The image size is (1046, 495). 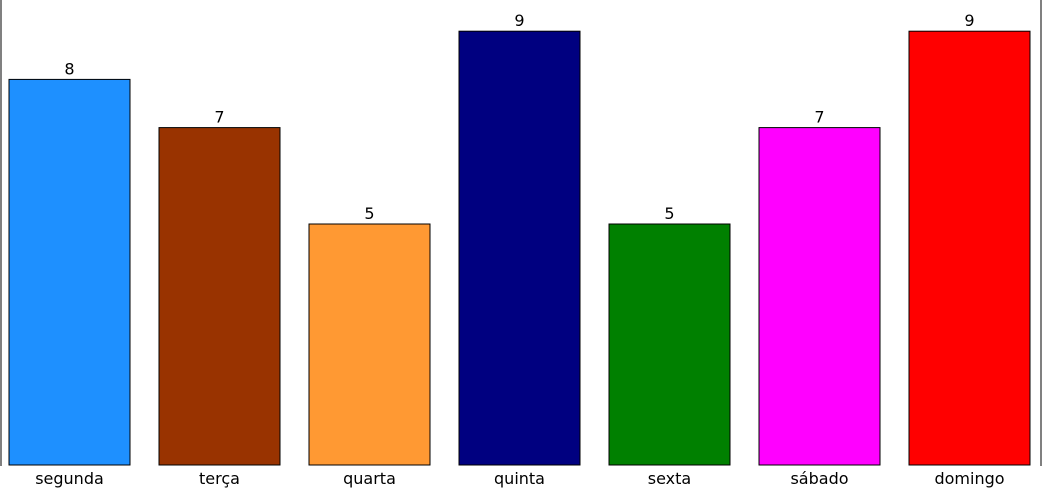 I want to click on bar-sábado, so click(x=819, y=296).